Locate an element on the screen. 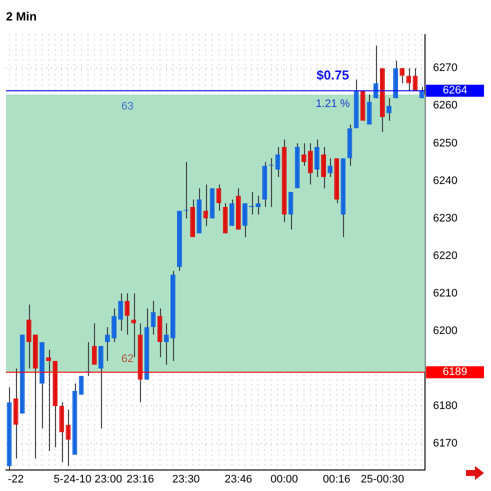 This screenshot has height=491, width=491. y-tick-label: 6200 is located at coordinates (445, 330).